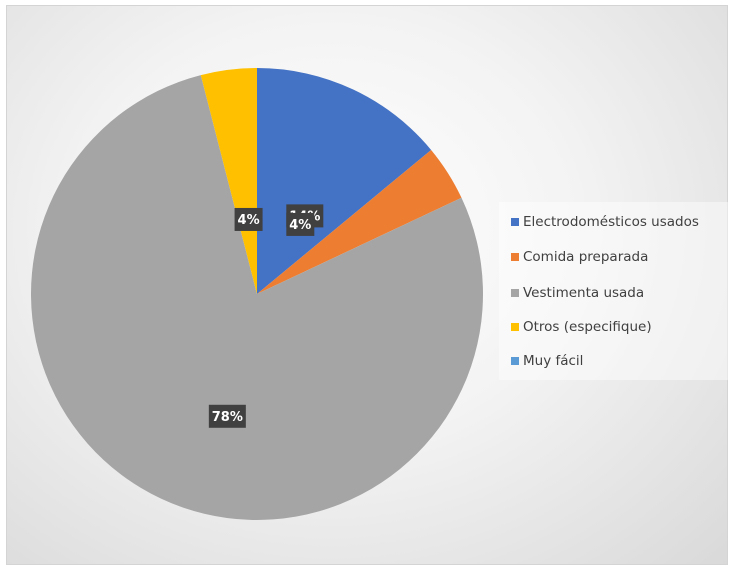 This screenshot has width=729, height=567. I want to click on data-label-text: 78%, so click(227, 417).